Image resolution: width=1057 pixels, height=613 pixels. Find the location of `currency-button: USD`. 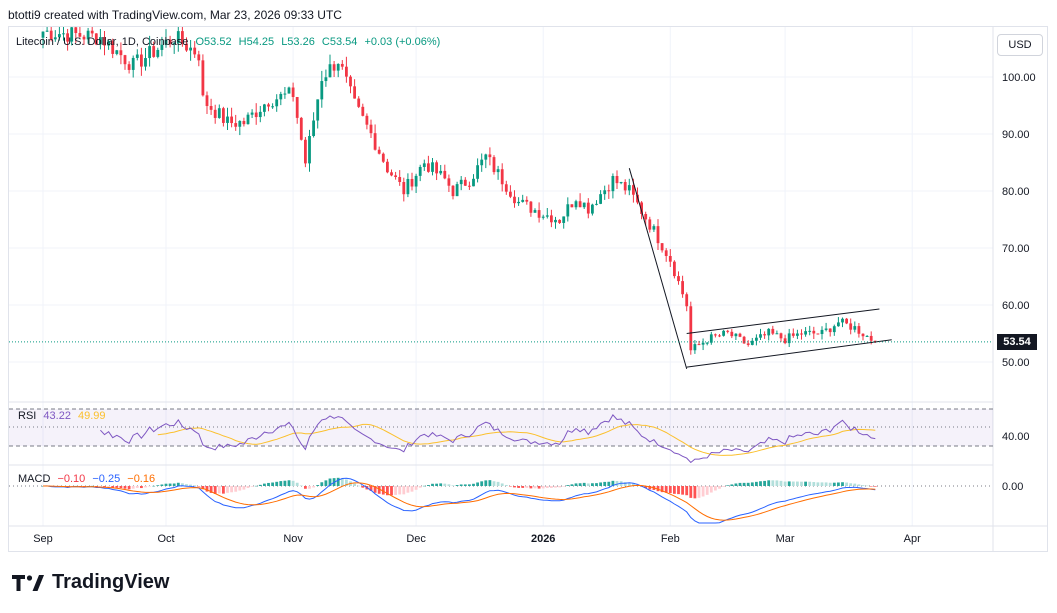

currency-button: USD is located at coordinates (1020, 45).